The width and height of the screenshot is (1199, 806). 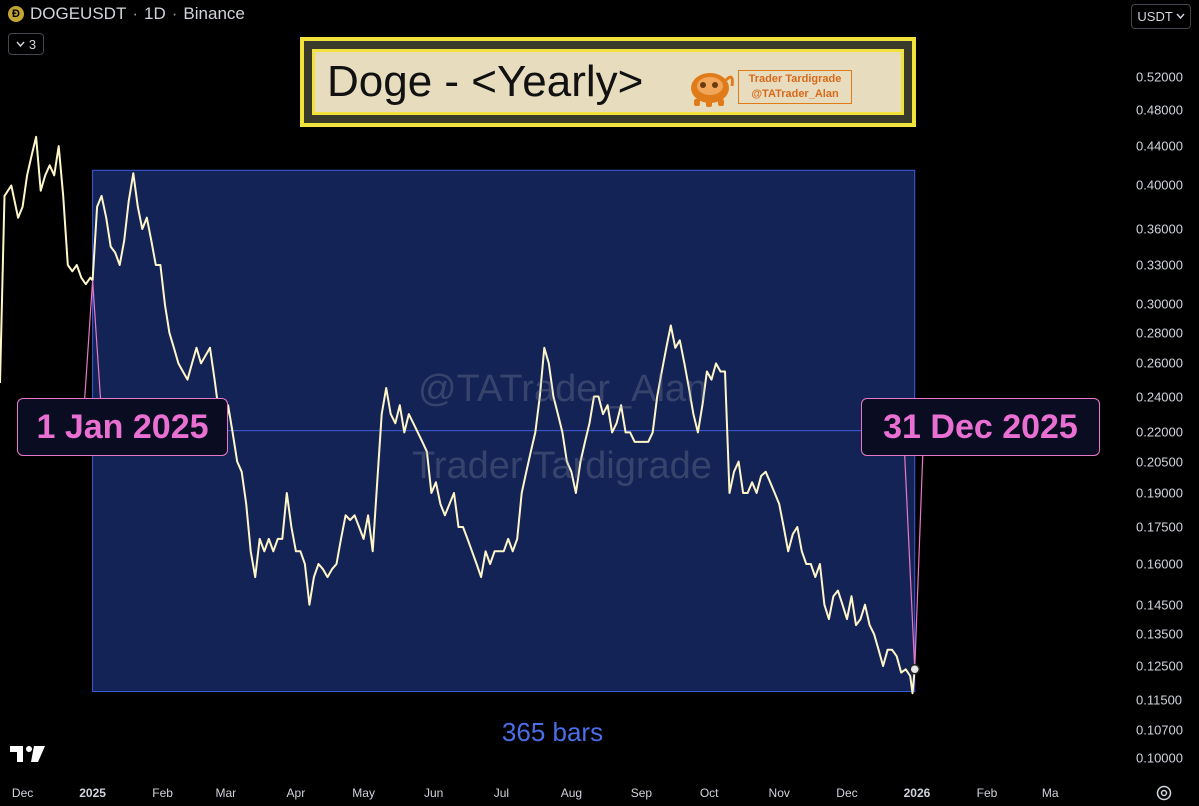 I want to click on time-tick-label: Apr, so click(x=296, y=793).